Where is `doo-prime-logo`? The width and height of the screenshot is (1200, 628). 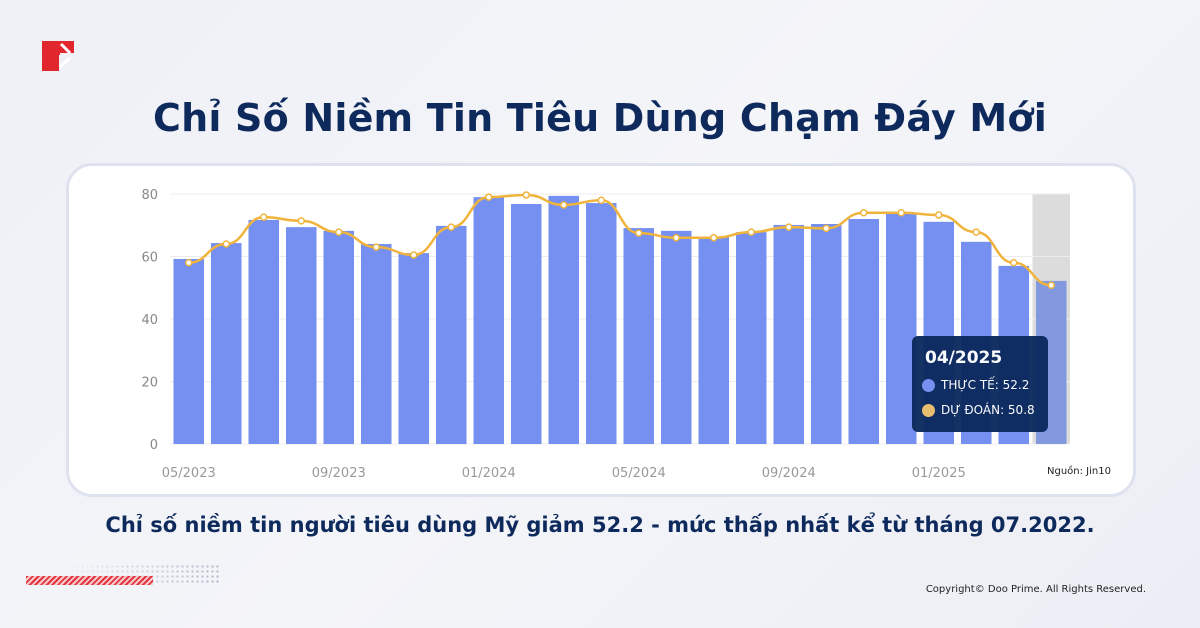
doo-prime-logo is located at coordinates (58, 56).